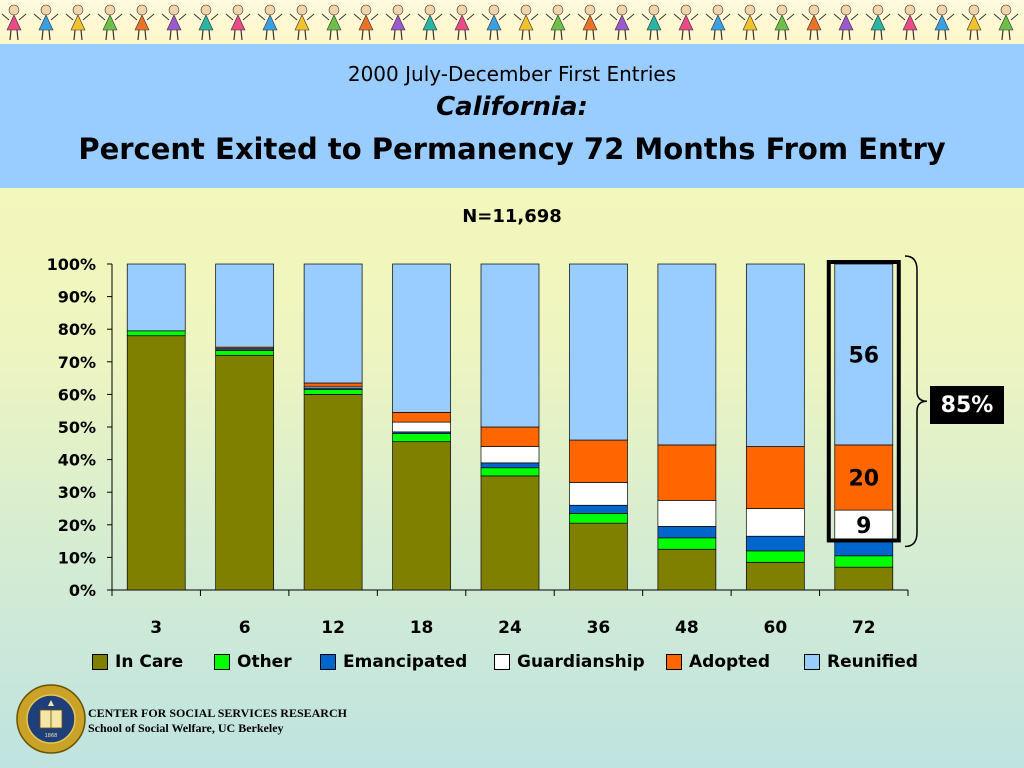  I want to click on subtitle-cohort: 2000 July-December First Entries, so click(512, 74).